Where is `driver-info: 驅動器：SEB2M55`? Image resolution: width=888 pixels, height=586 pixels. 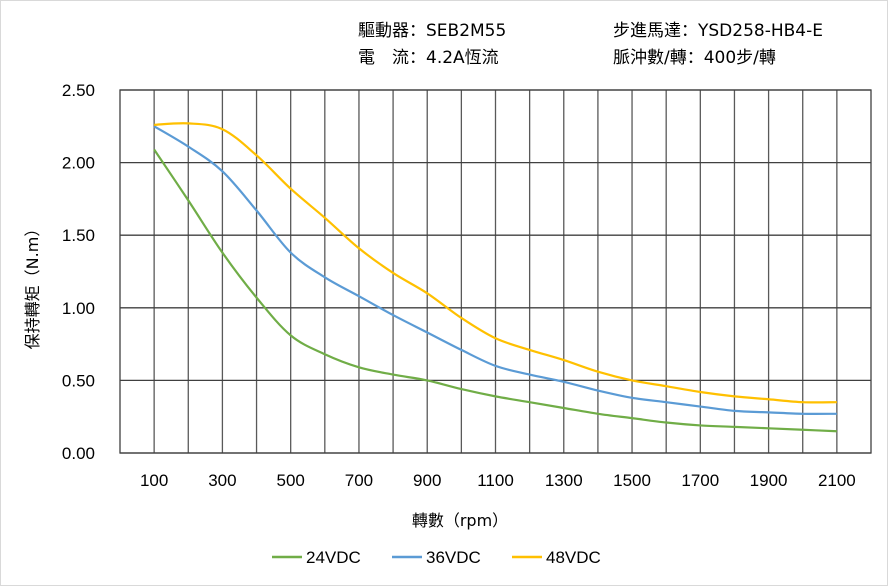
driver-info: 驅動器：SEB2M55 is located at coordinates (432, 28).